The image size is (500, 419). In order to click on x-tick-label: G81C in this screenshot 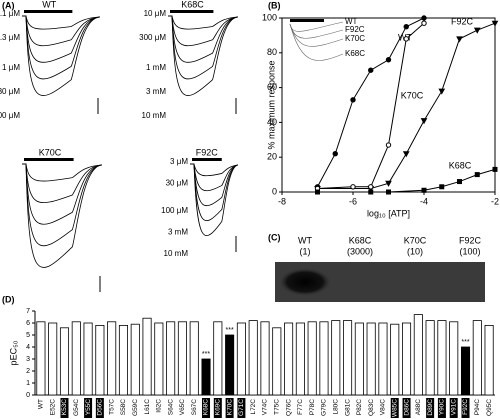, I will do `click(347, 407)`.